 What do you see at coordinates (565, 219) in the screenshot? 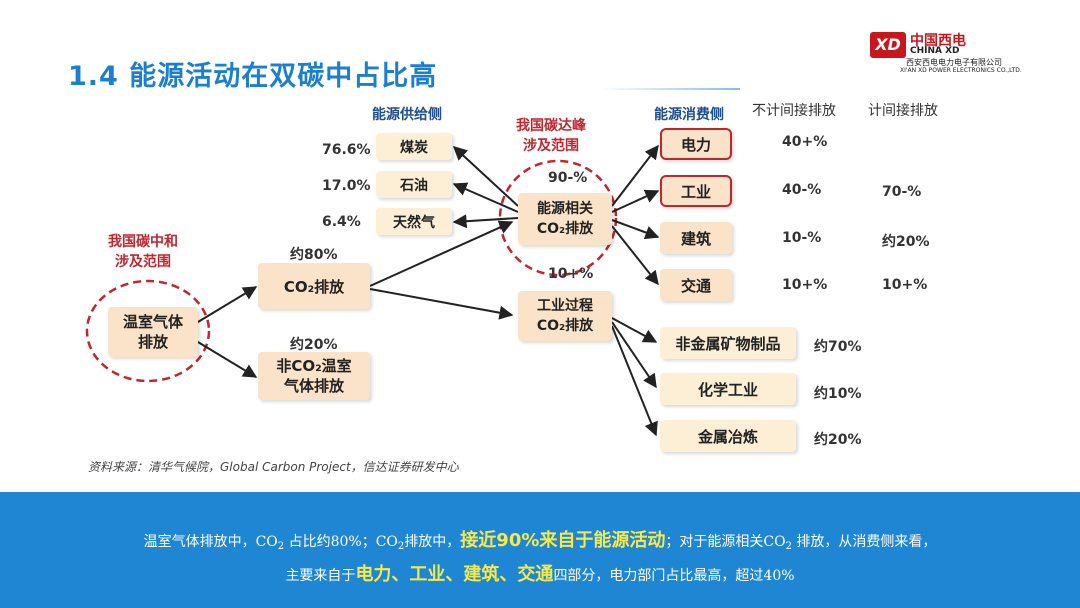
I see `energy-box: 能源相关 CO₂排放` at bounding box center [565, 219].